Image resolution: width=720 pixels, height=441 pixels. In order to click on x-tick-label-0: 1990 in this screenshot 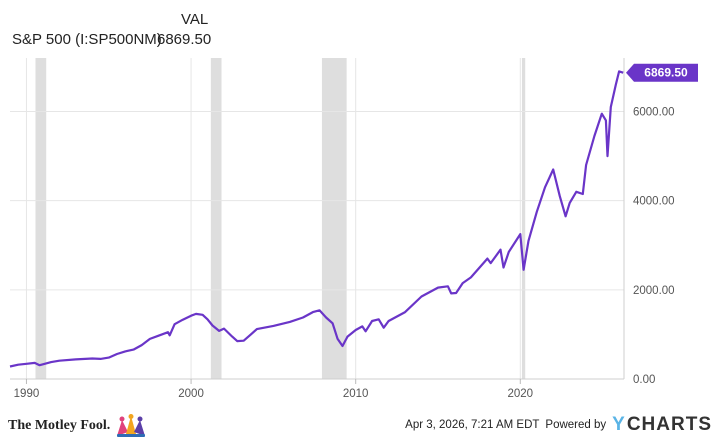, I will do `click(27, 394)`.